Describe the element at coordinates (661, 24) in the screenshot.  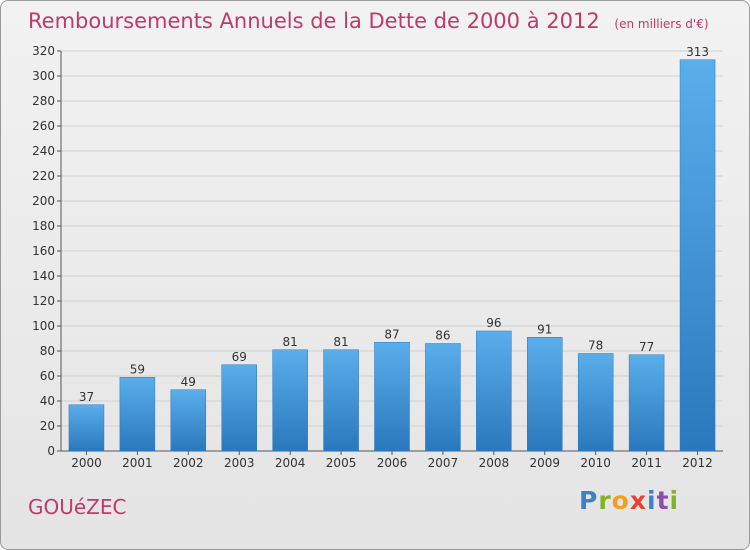
I see `chart-subtitle: (en milliers d'€)` at that location.